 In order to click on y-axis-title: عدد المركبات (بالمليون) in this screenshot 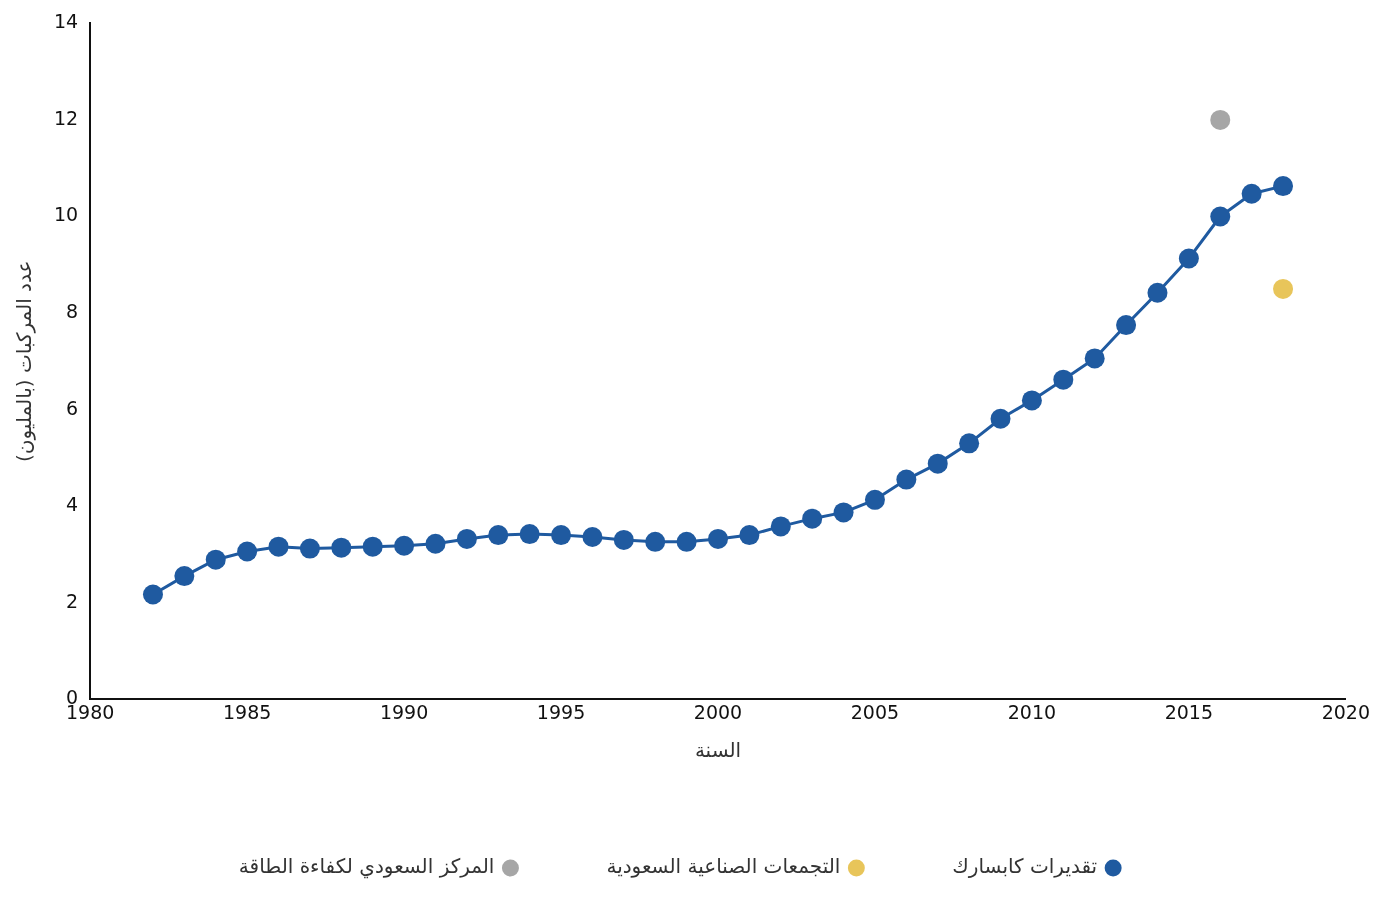, I will do `click(24, 361)`.